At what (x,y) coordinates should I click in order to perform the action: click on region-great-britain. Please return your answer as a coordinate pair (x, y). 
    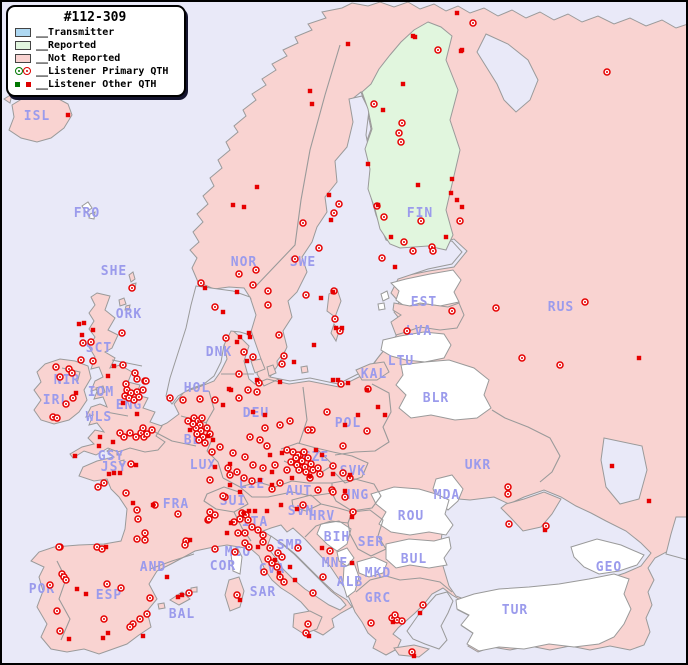
    Looking at the image, I should click on (117, 375).